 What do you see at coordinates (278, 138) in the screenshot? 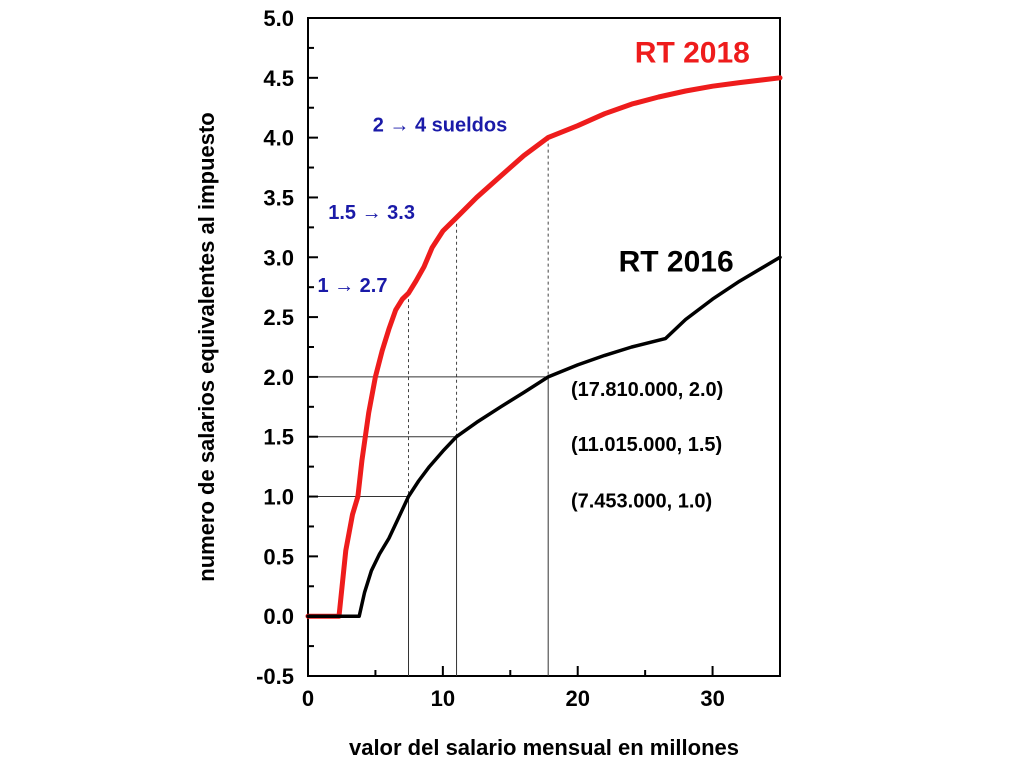
I see `y-tick-label: 4.0` at bounding box center [278, 138].